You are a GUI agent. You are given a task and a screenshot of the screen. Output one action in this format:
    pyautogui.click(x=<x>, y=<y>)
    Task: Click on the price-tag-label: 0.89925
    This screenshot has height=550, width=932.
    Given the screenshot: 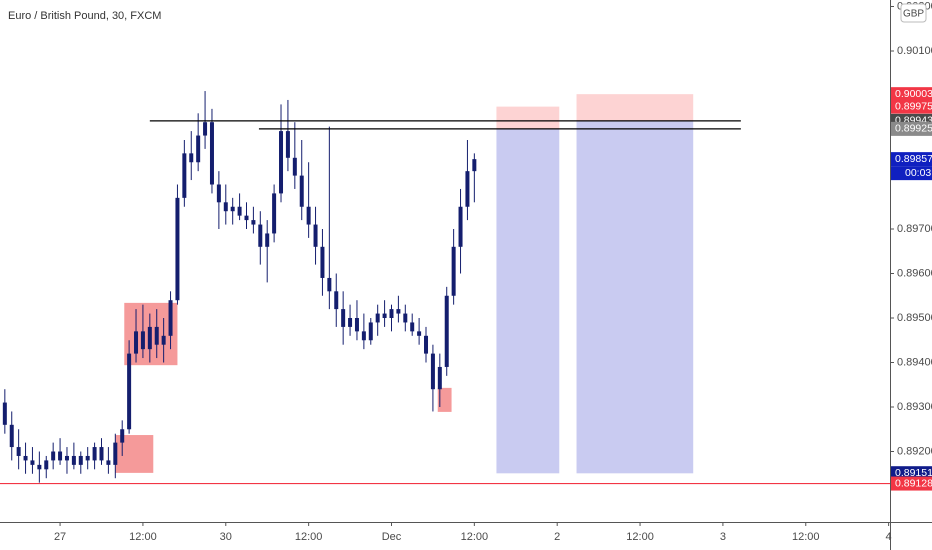 What is the action you would take?
    pyautogui.click(x=913, y=129)
    